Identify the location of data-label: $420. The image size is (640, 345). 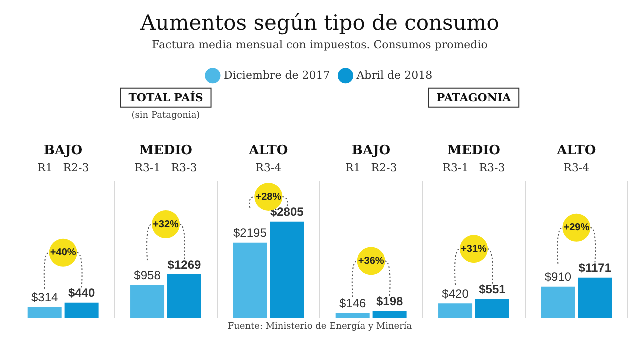
(456, 293).